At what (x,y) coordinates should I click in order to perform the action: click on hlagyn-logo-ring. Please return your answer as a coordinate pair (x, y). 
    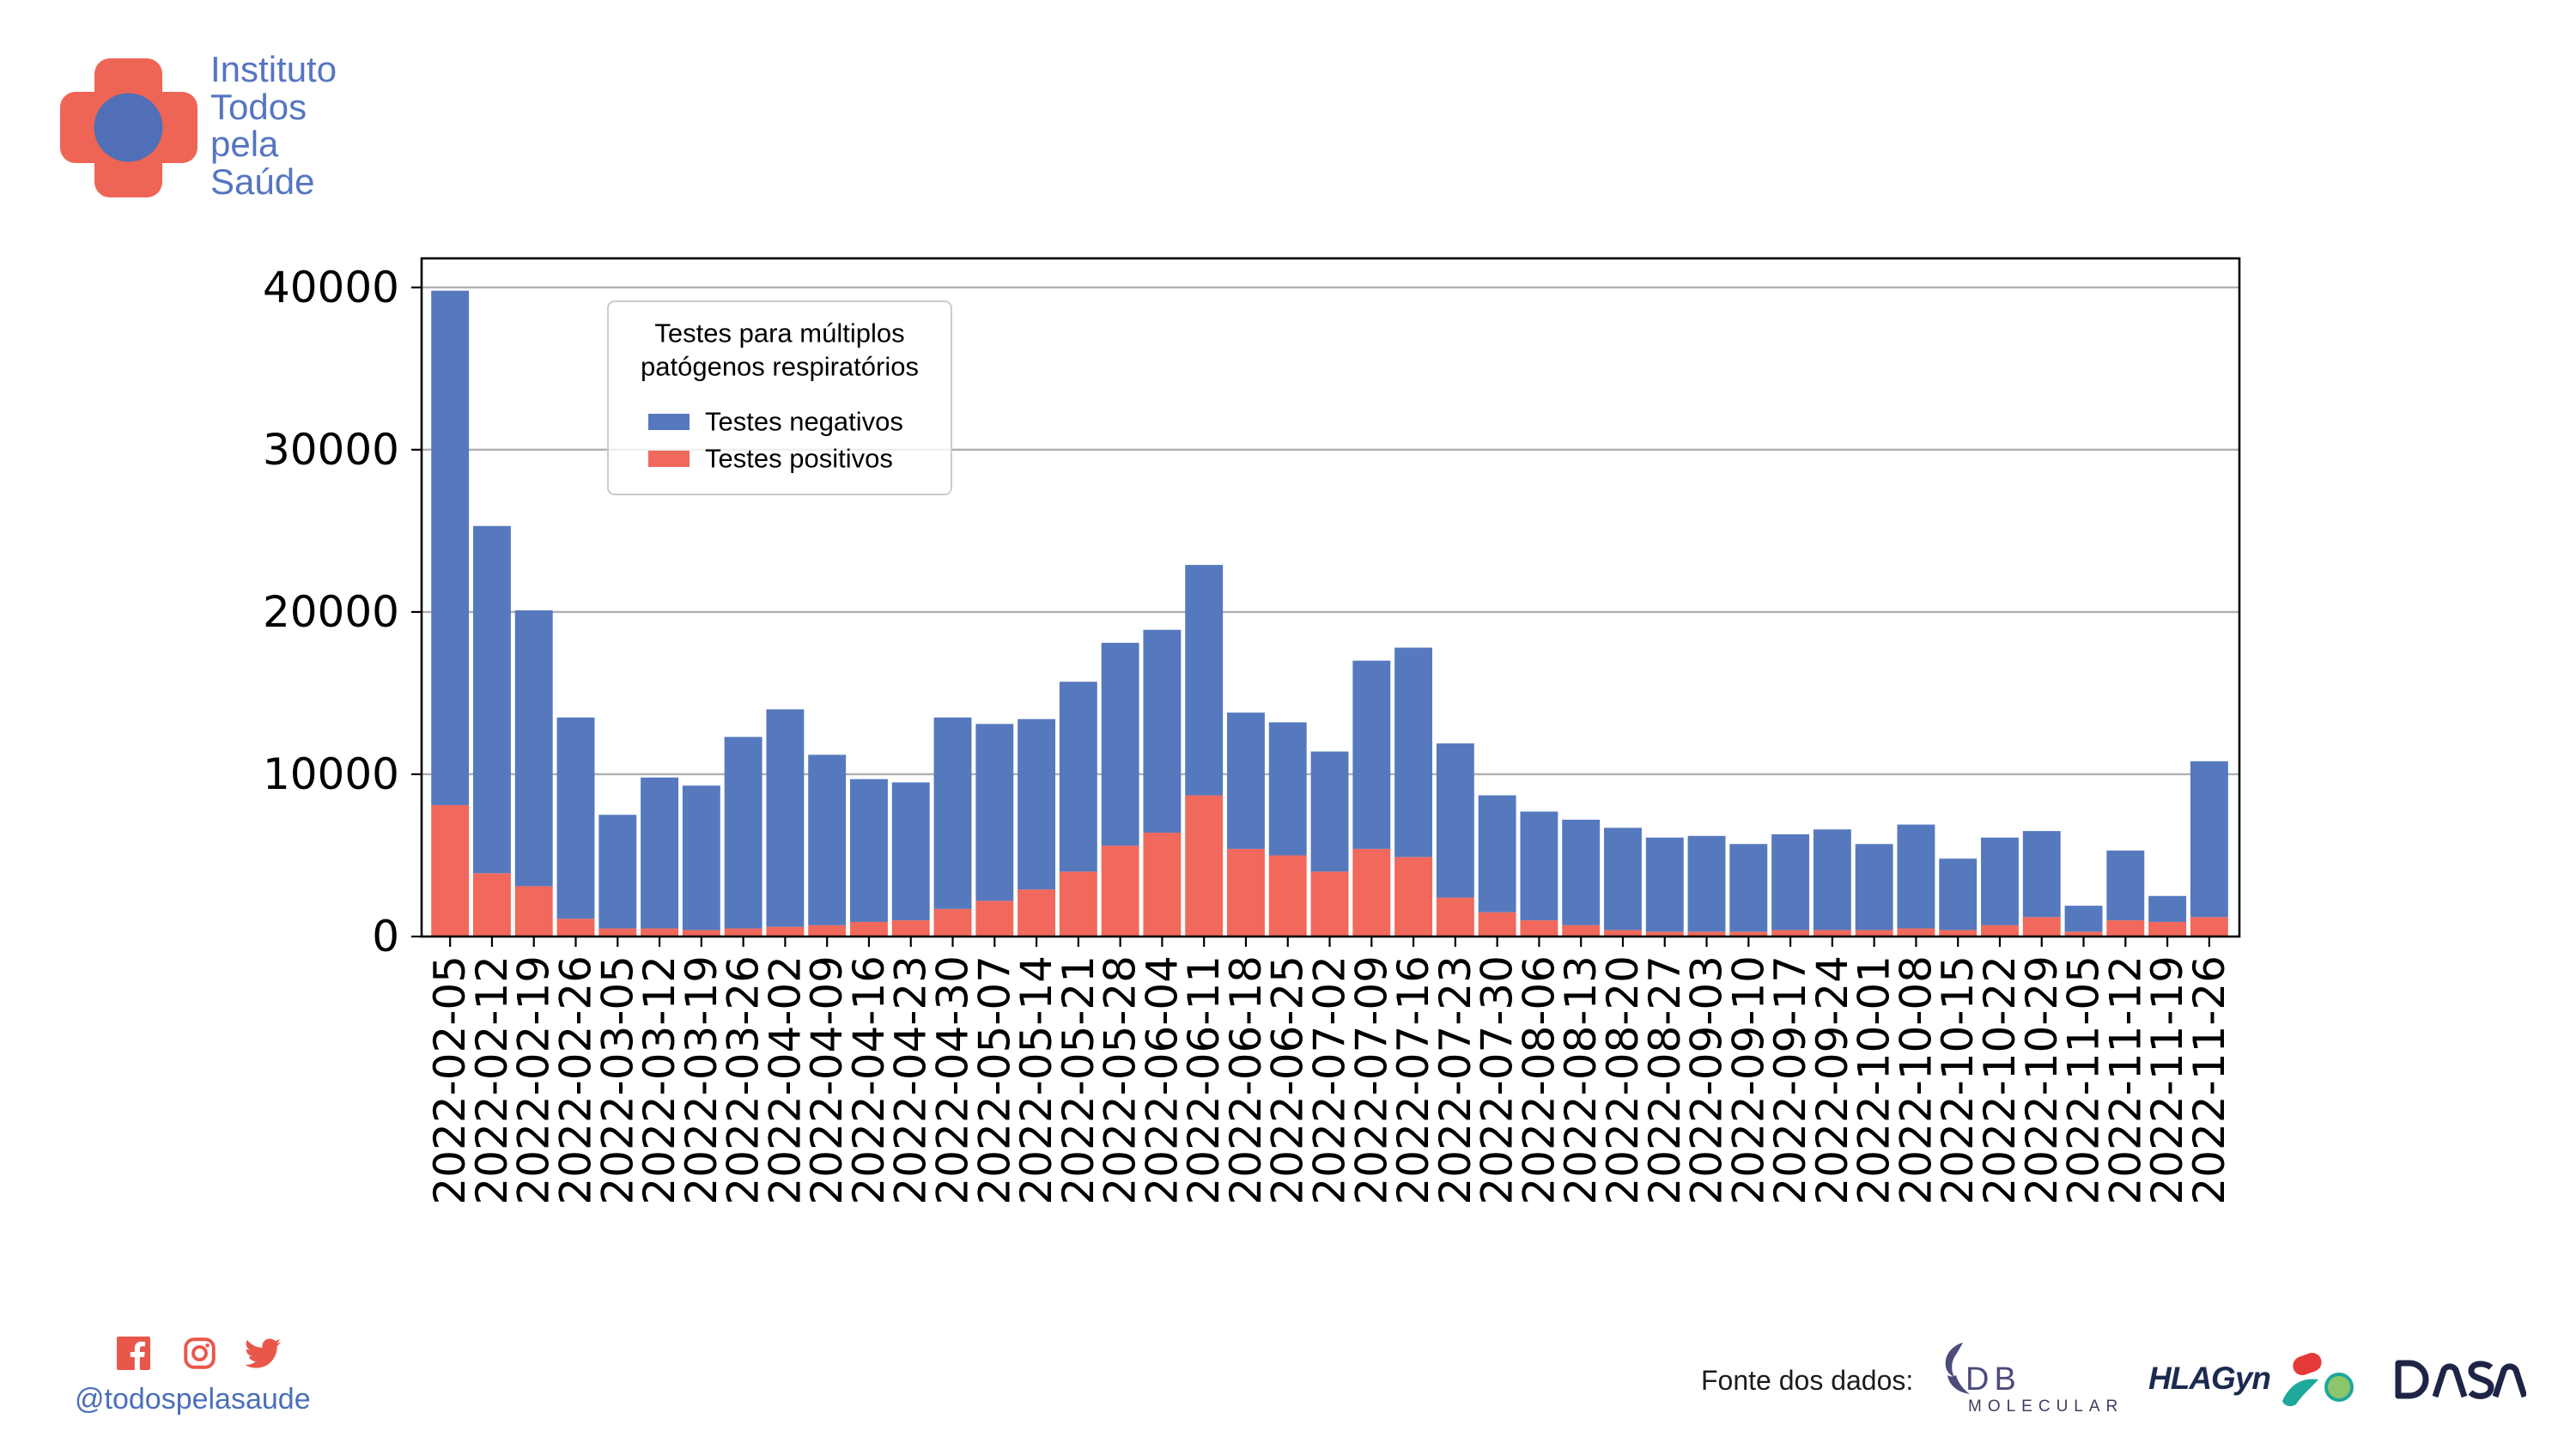
    Looking at the image, I should click on (2339, 1387).